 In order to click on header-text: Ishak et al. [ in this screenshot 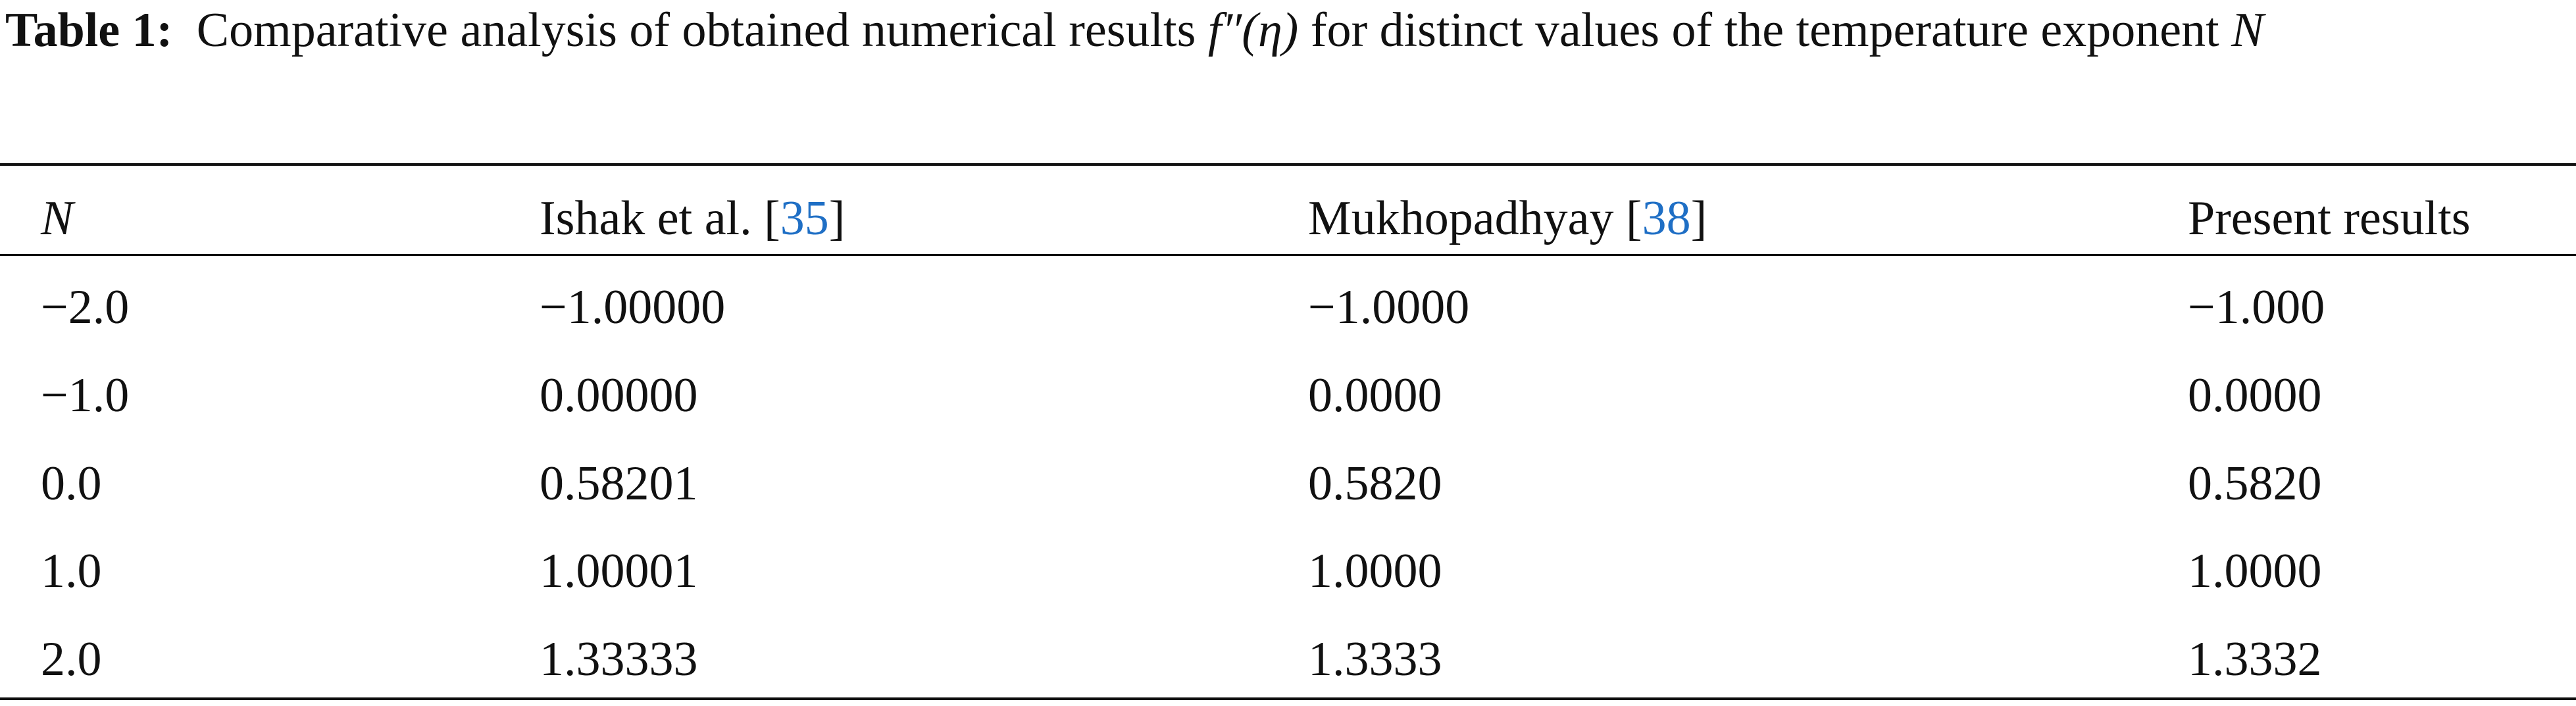, I will do `click(660, 218)`.